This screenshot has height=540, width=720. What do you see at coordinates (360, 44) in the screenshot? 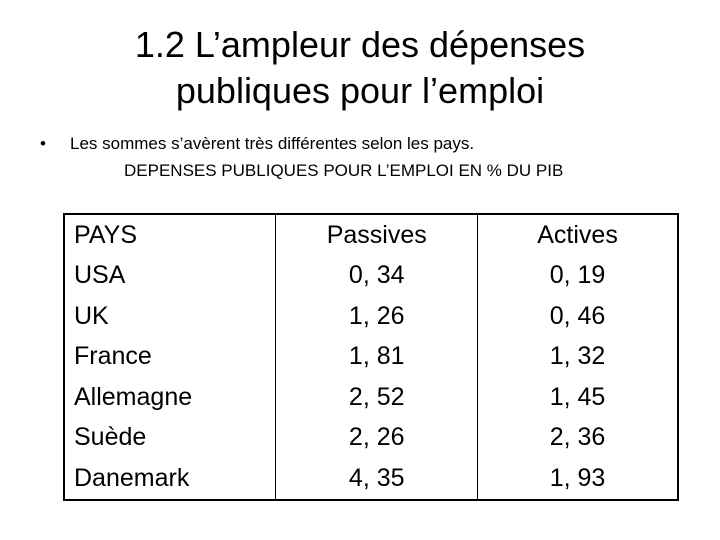
I see `slide-title-line-1: 1.2 L’ampleur des dépenses` at bounding box center [360, 44].